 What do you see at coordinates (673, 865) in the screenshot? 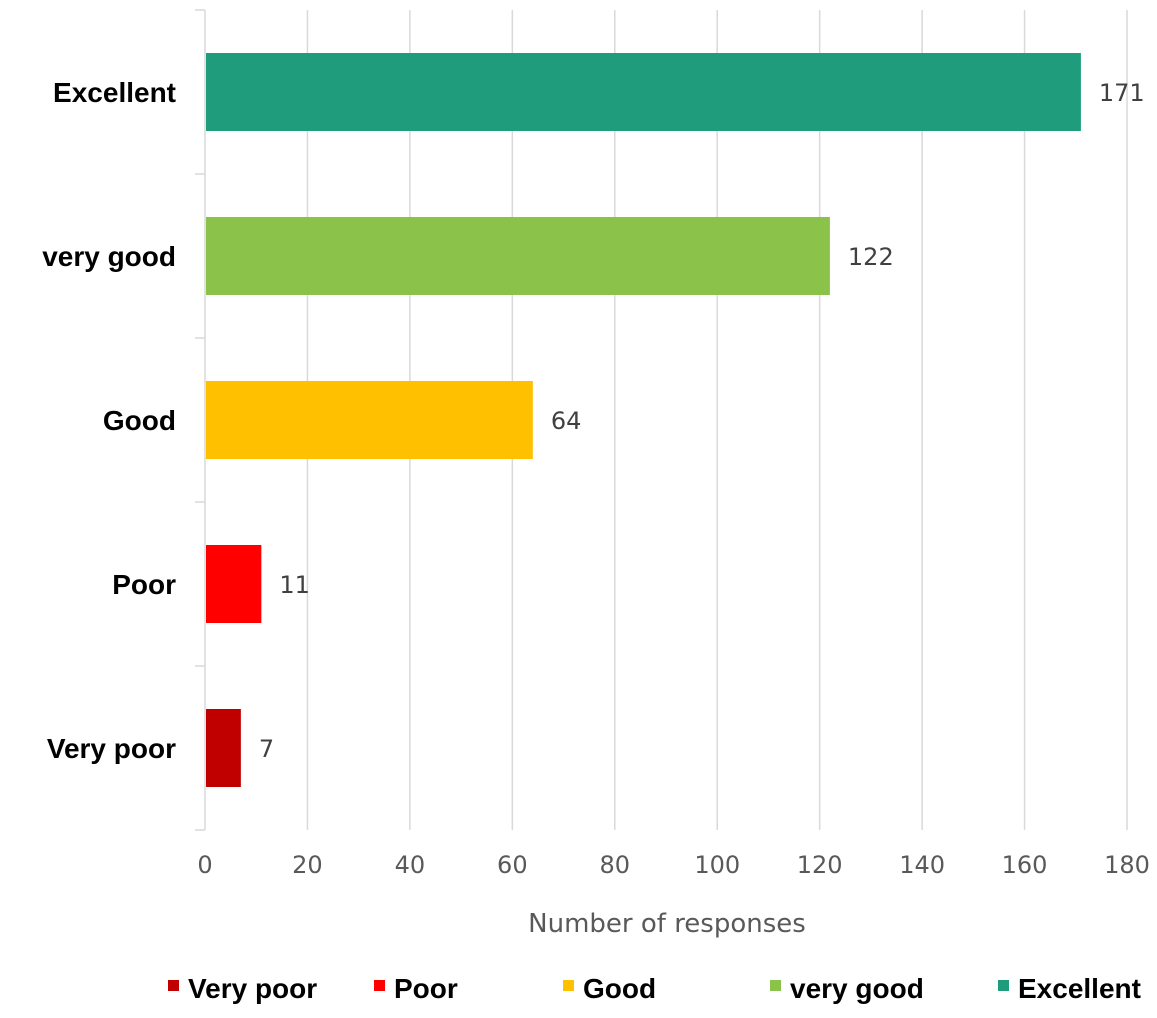
I see `x-tick-labels: 0 20 40 60 80 100 120 140 160 180` at bounding box center [673, 865].